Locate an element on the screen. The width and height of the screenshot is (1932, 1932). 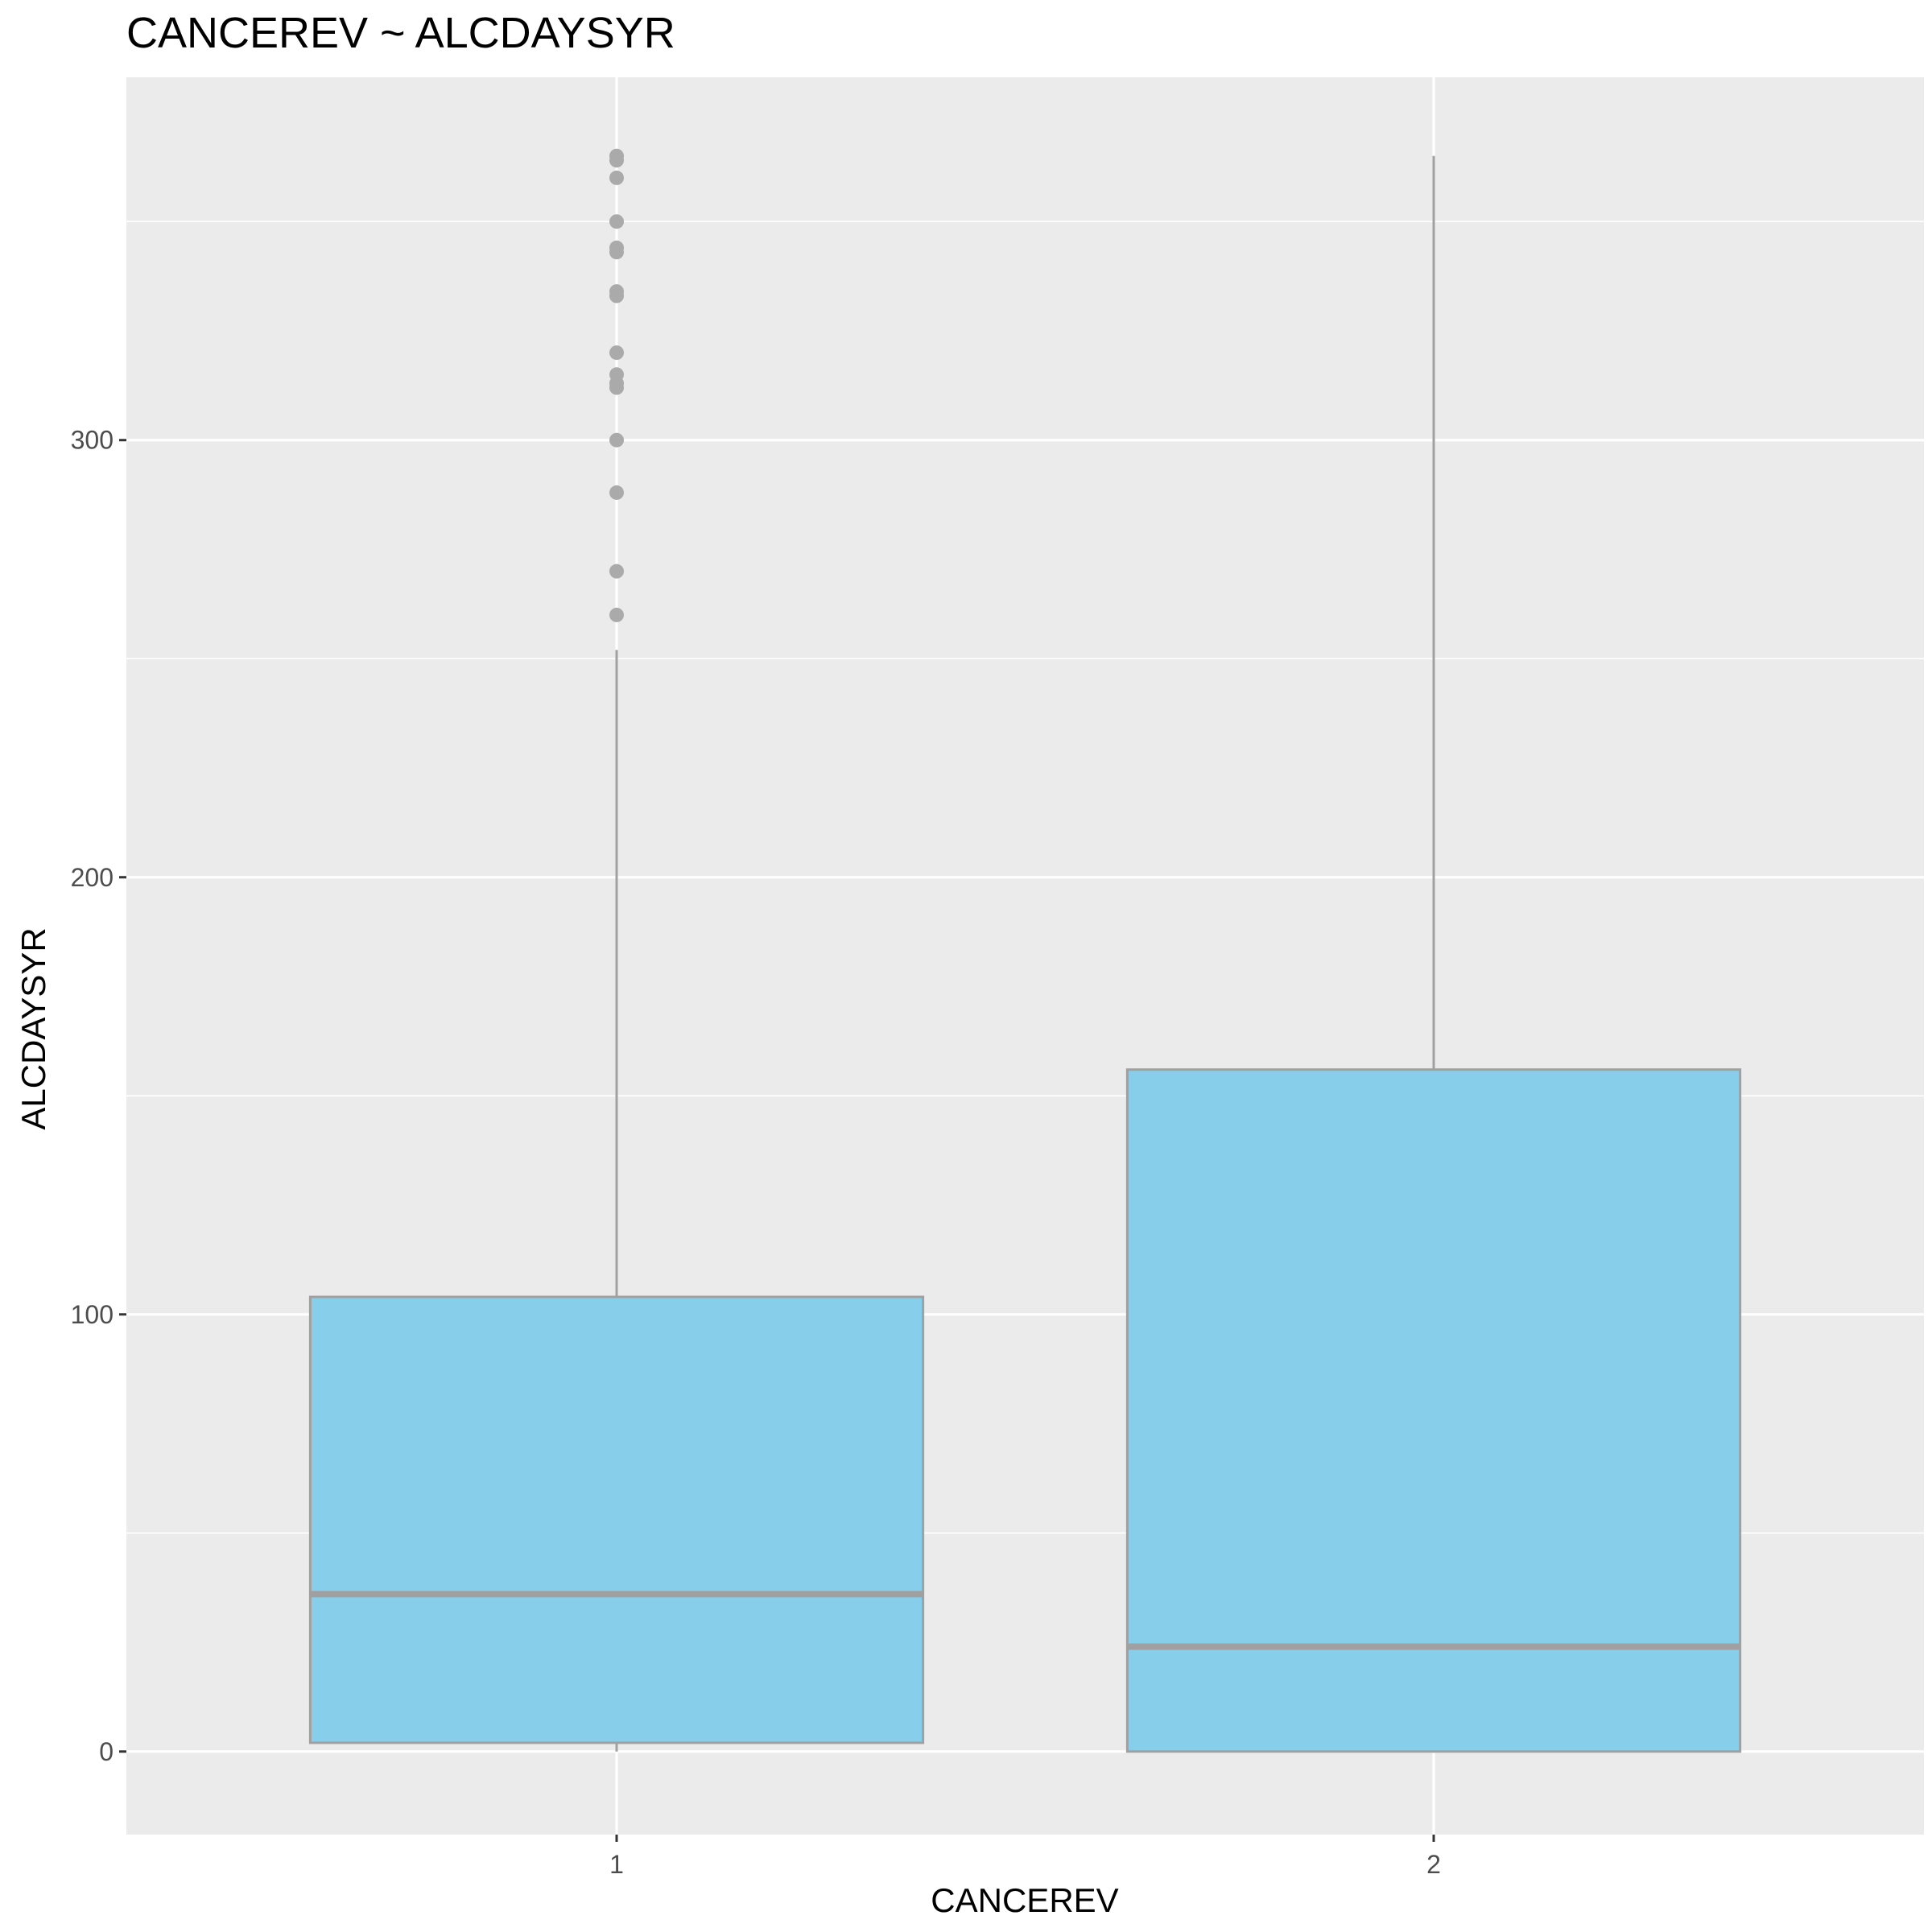
y-tick-label: 0 is located at coordinates (106, 1751).